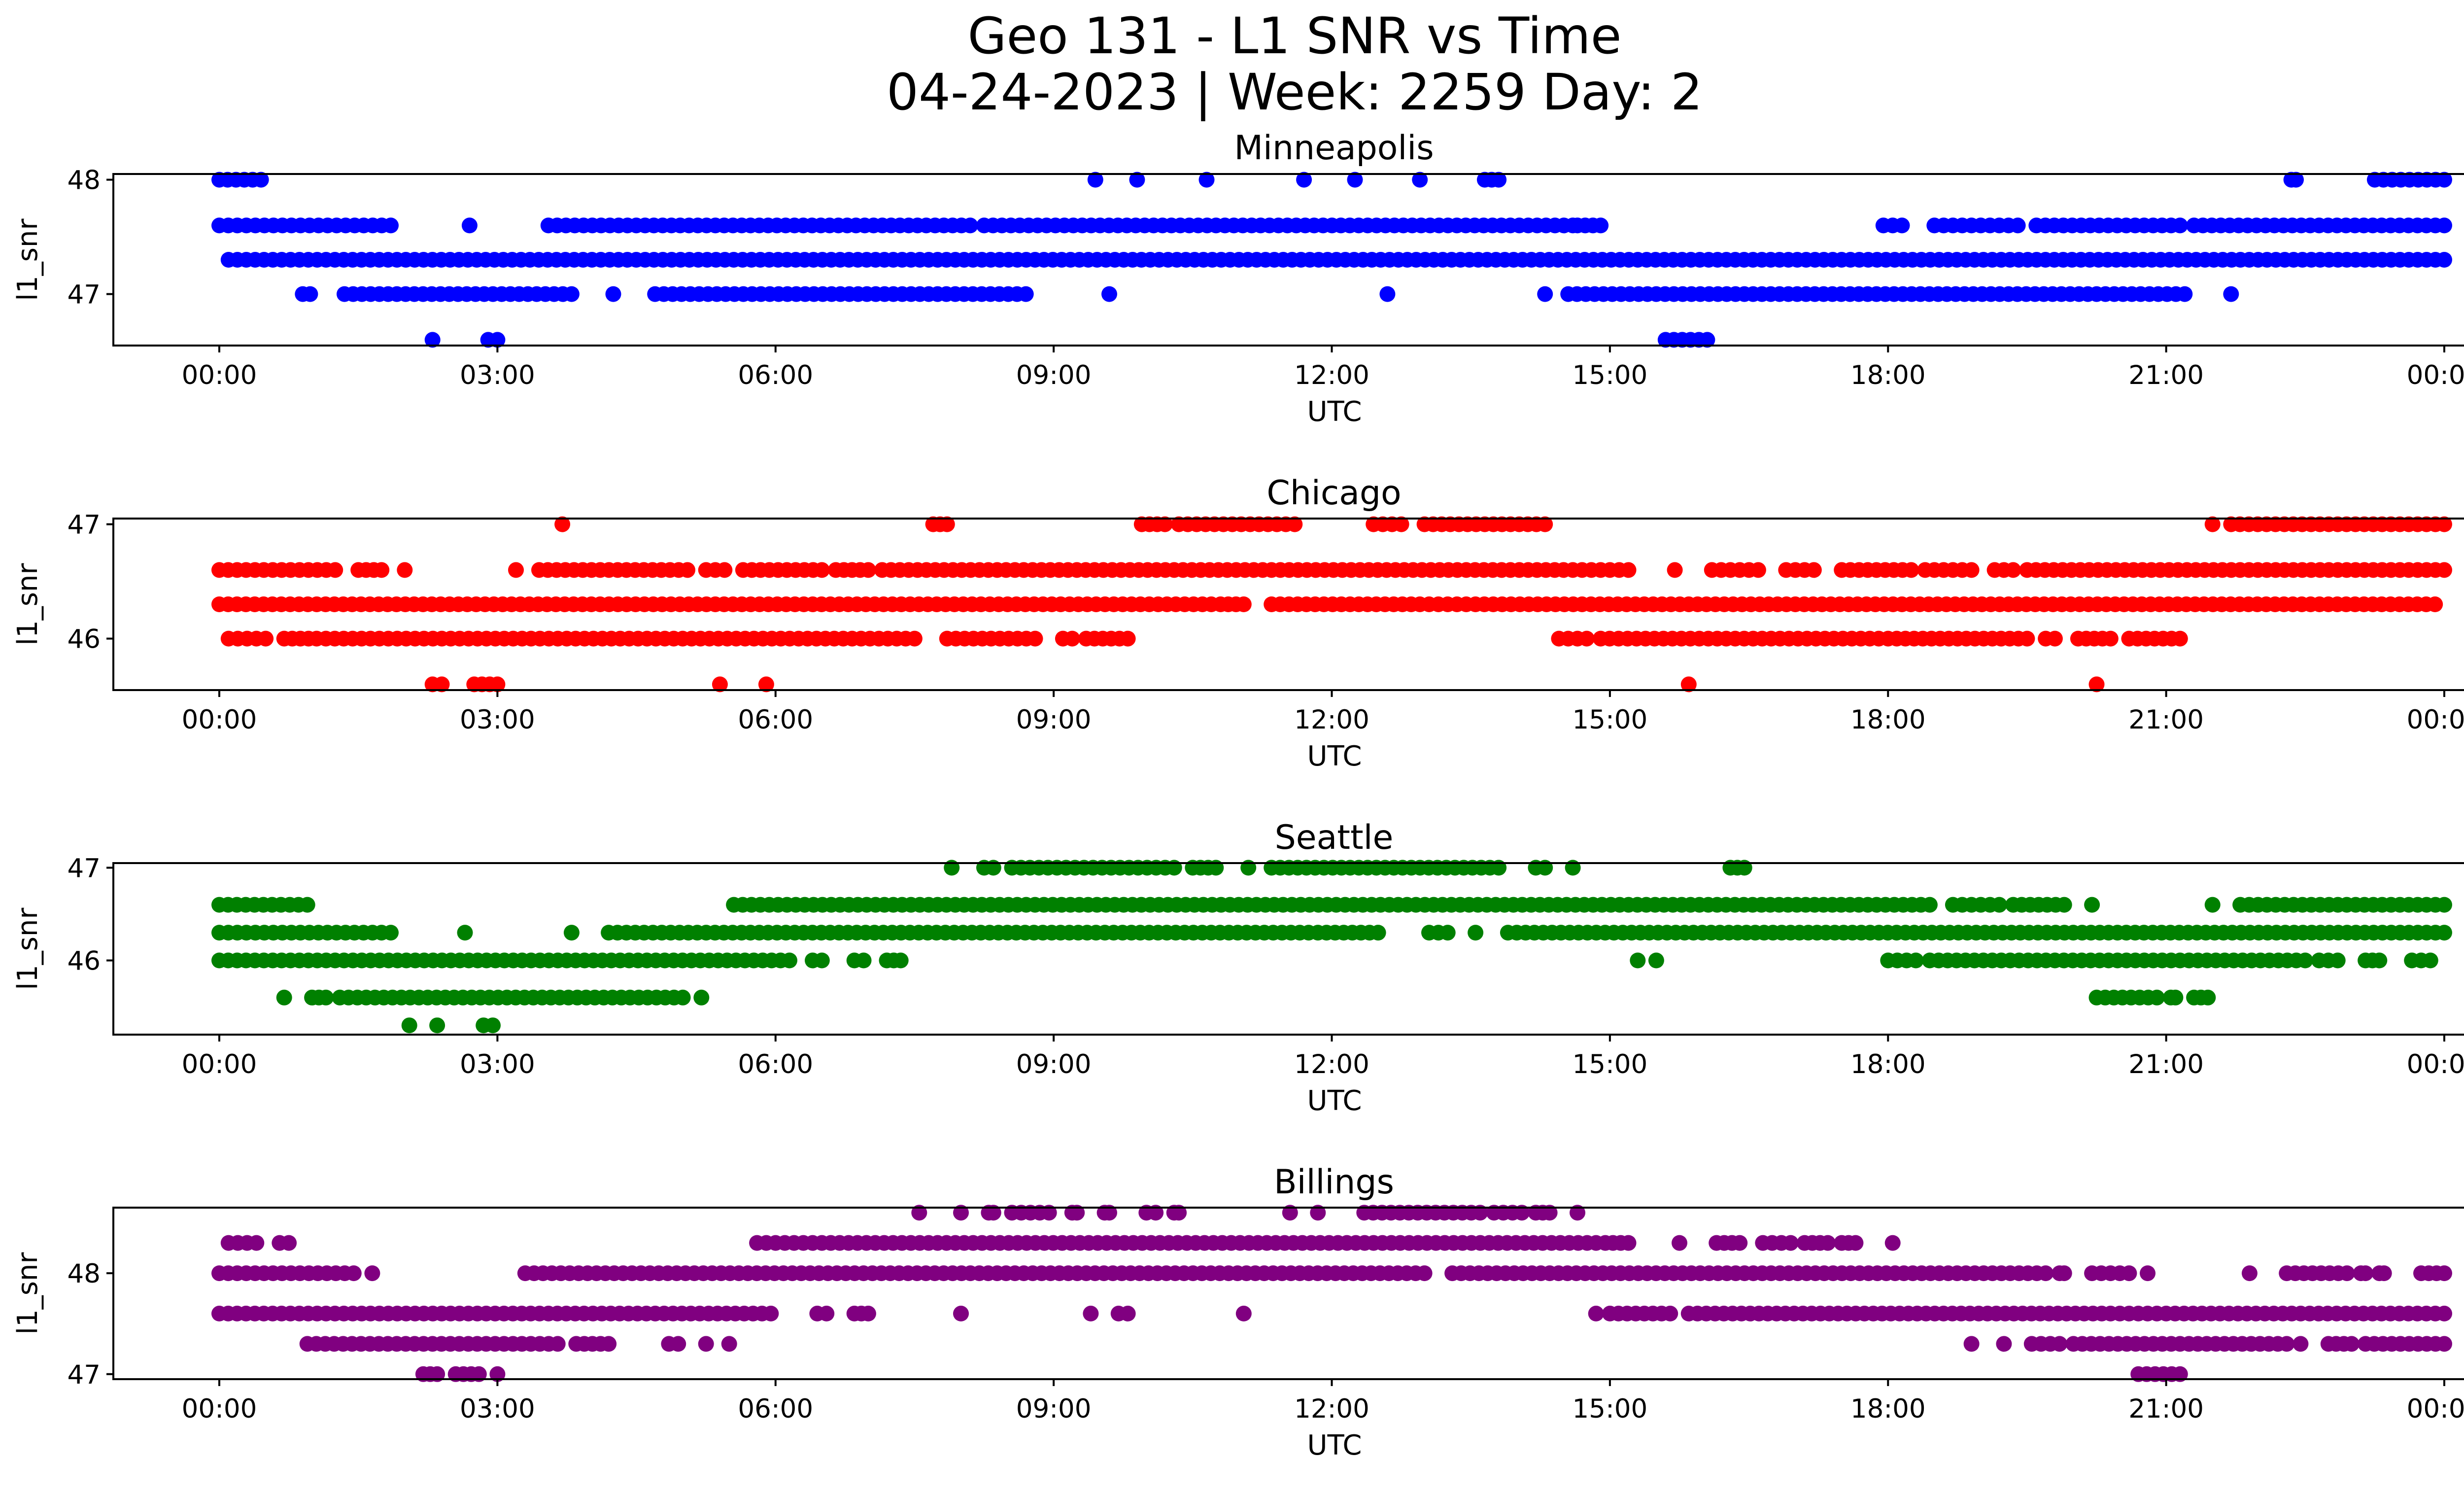 The height and width of the screenshot is (1495, 2464). I want to click on plot-area-chicago, so click(1288, 604).